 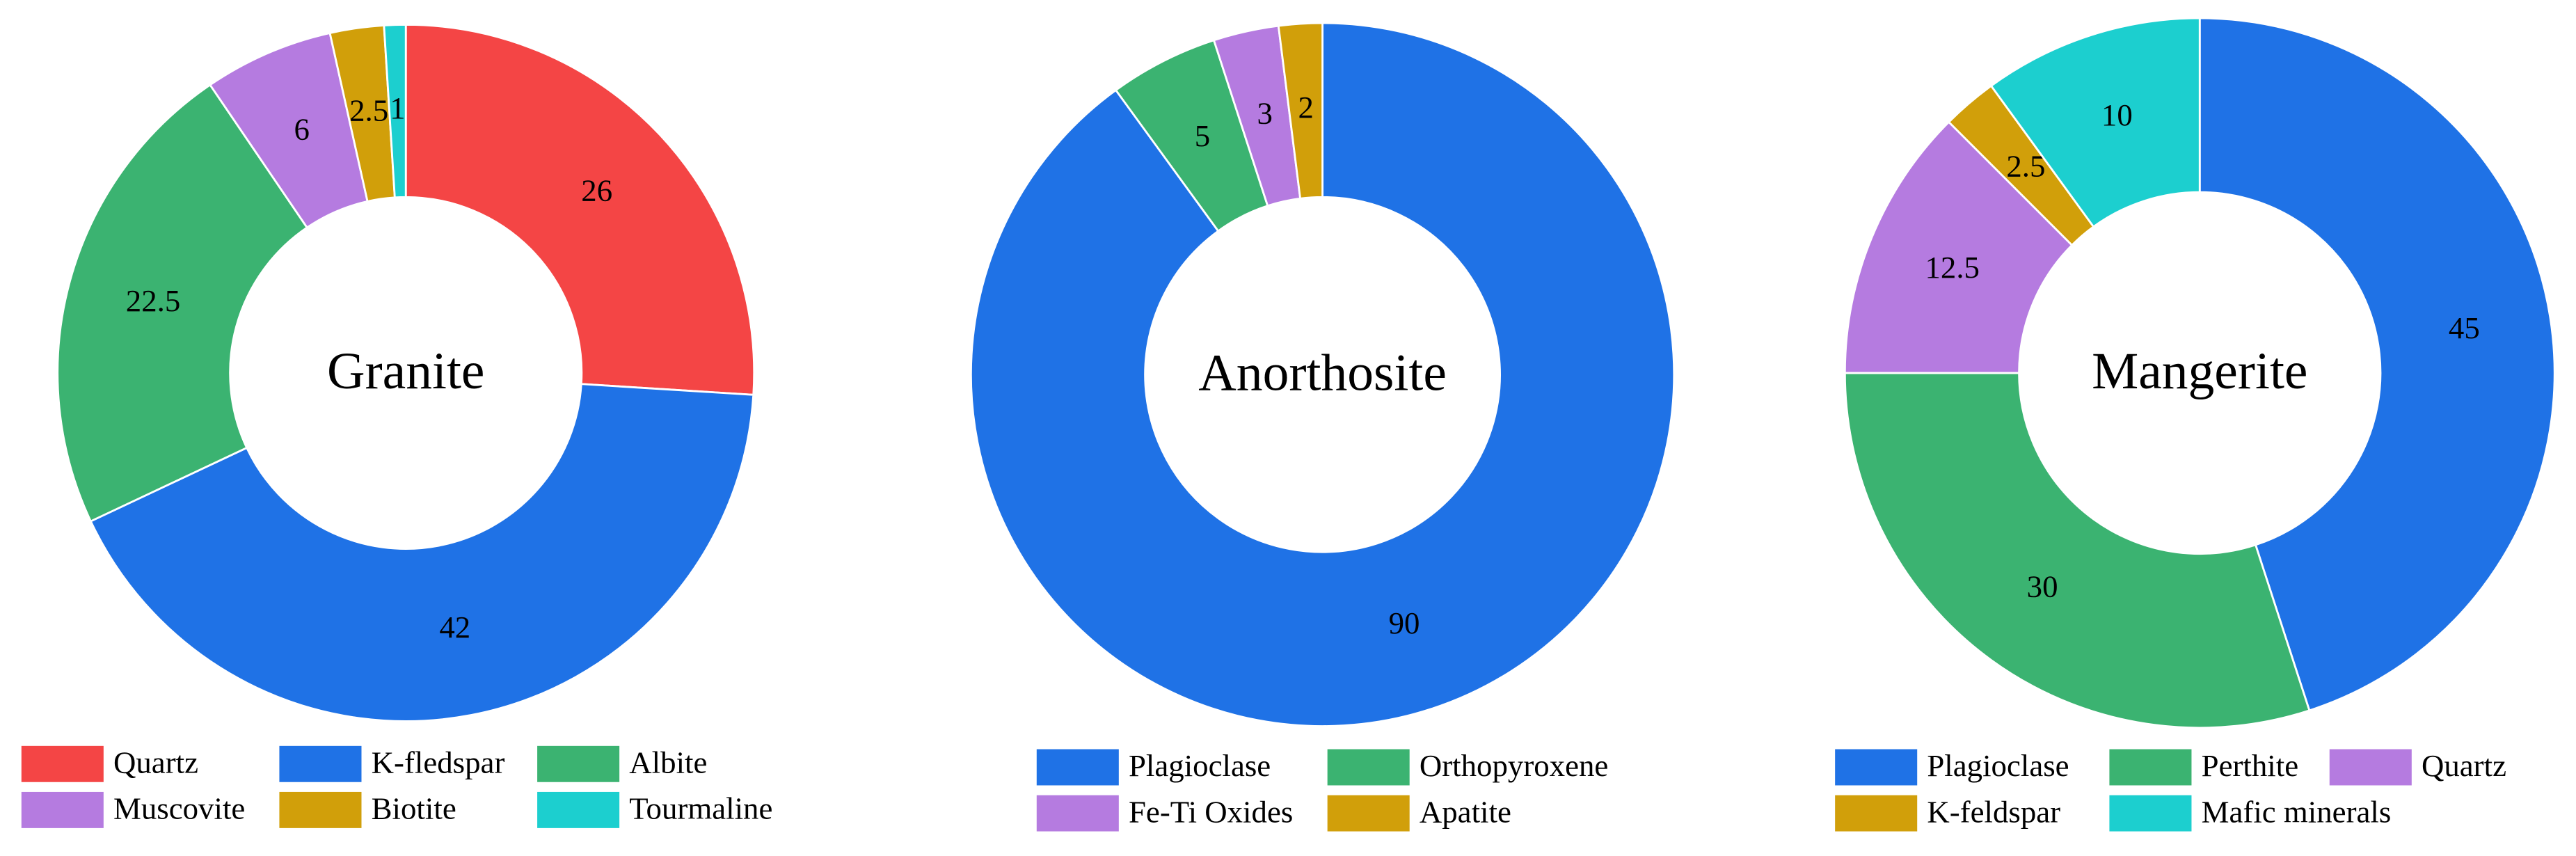 I want to click on legend-label: Albite, so click(x=668, y=762).